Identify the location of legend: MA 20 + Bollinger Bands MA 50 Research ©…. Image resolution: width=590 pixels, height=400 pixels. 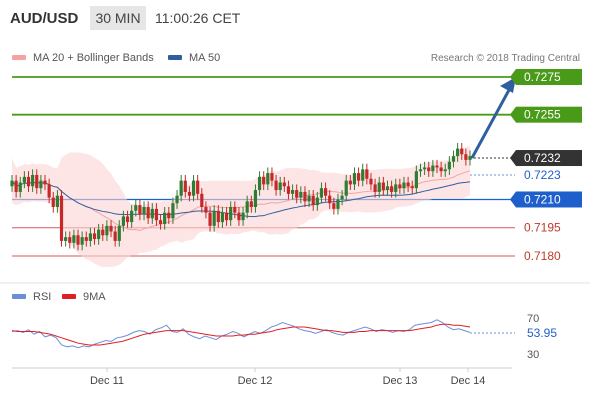
(296, 58).